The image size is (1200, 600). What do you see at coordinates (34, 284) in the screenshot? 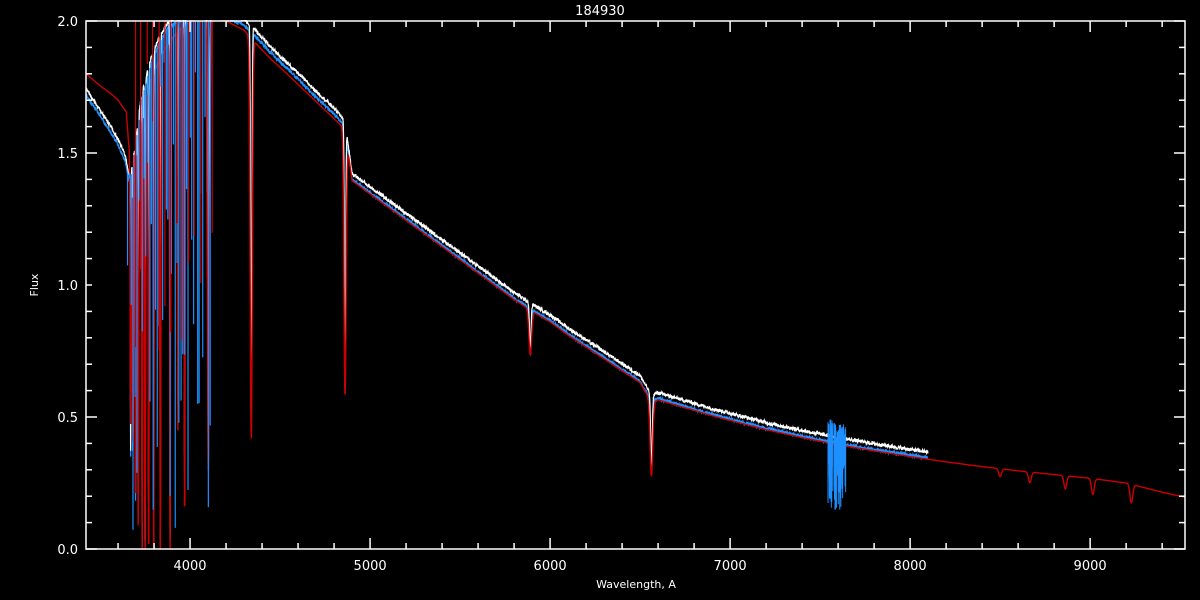
I see `y-axis-label: Flux` at bounding box center [34, 284].